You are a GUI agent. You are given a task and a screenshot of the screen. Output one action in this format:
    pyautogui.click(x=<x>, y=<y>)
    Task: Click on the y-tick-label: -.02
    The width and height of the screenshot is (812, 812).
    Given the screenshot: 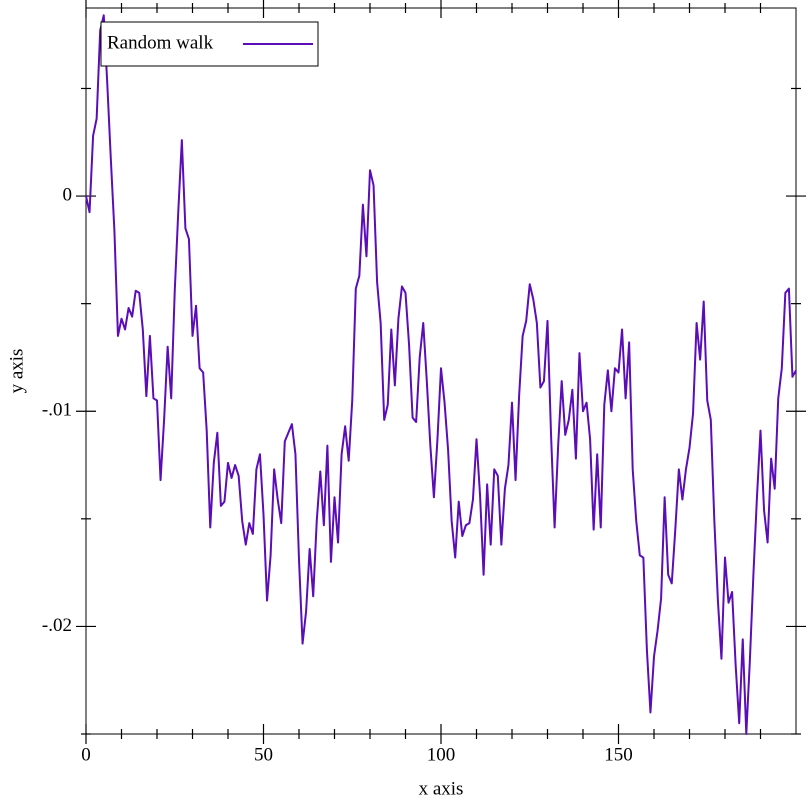 What is the action you would take?
    pyautogui.click(x=57, y=625)
    